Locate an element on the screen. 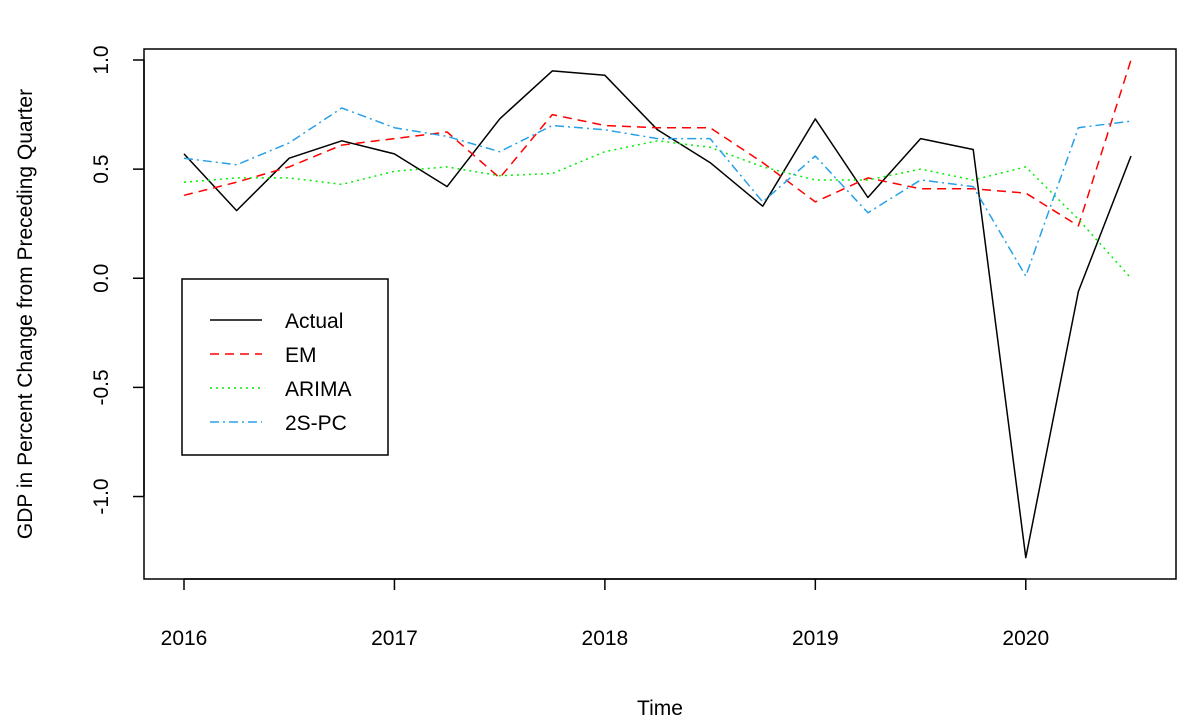 Image resolution: width=1189 pixels, height=719 pixels. x-tick-label: 2016 is located at coordinates (184, 638).